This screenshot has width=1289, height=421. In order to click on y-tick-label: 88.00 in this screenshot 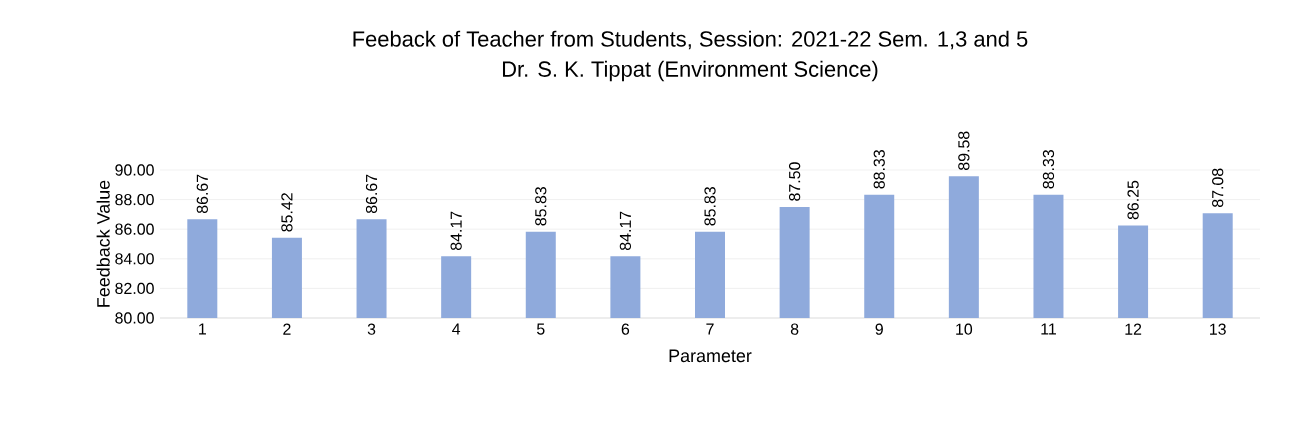, I will do `click(134, 199)`.